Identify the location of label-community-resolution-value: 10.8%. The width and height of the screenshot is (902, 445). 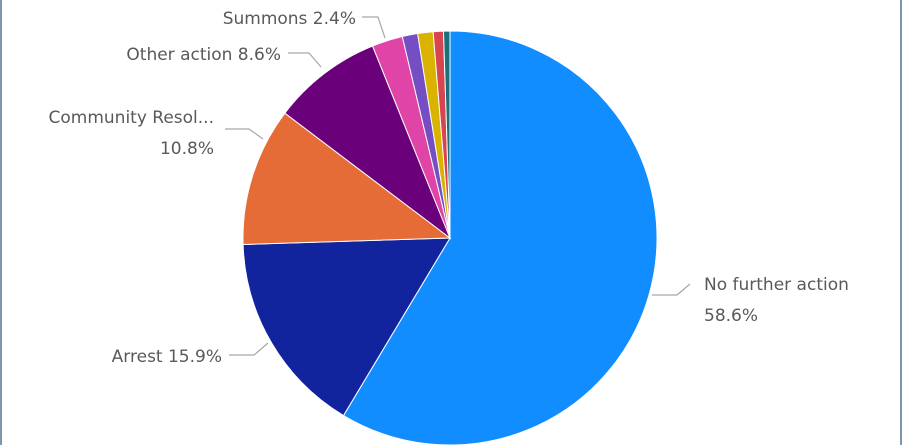
(187, 149).